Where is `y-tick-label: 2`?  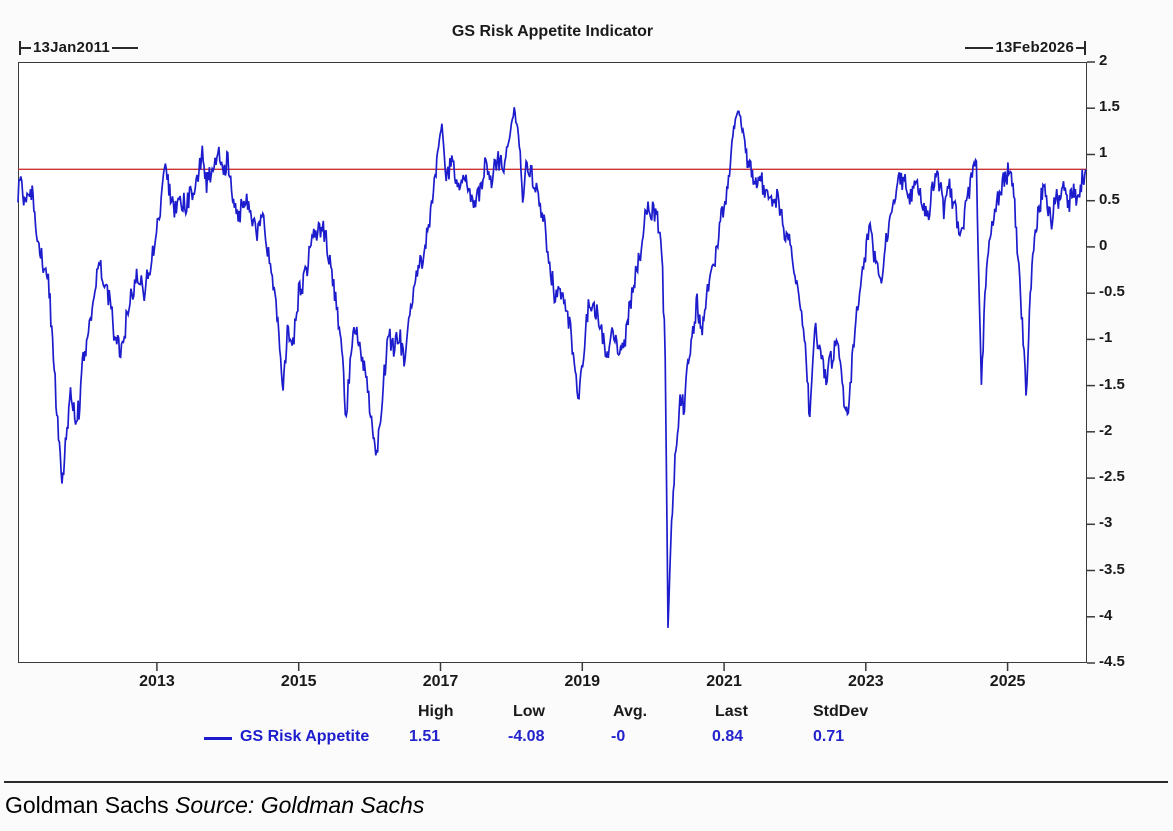
y-tick-label: 2 is located at coordinates (1103, 60).